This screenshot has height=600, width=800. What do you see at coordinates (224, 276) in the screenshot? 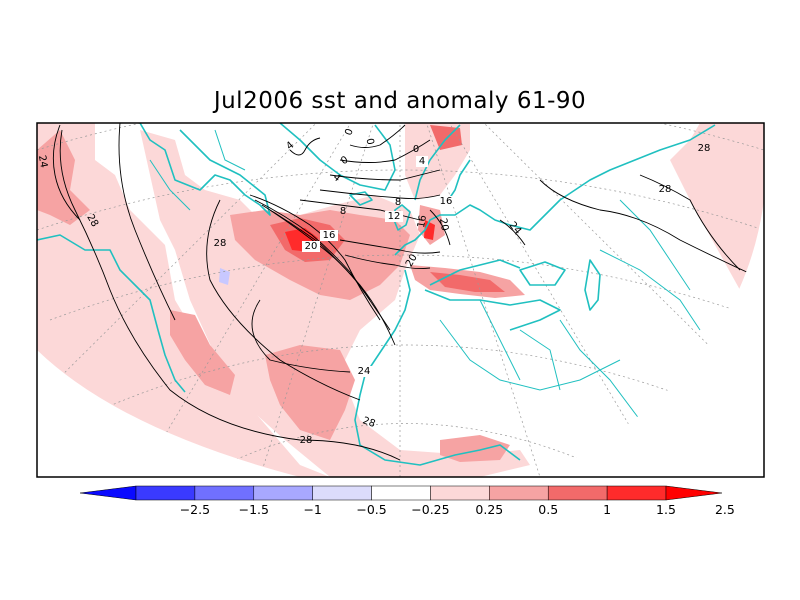
I see `anomaly-negative-patch` at bounding box center [224, 276].